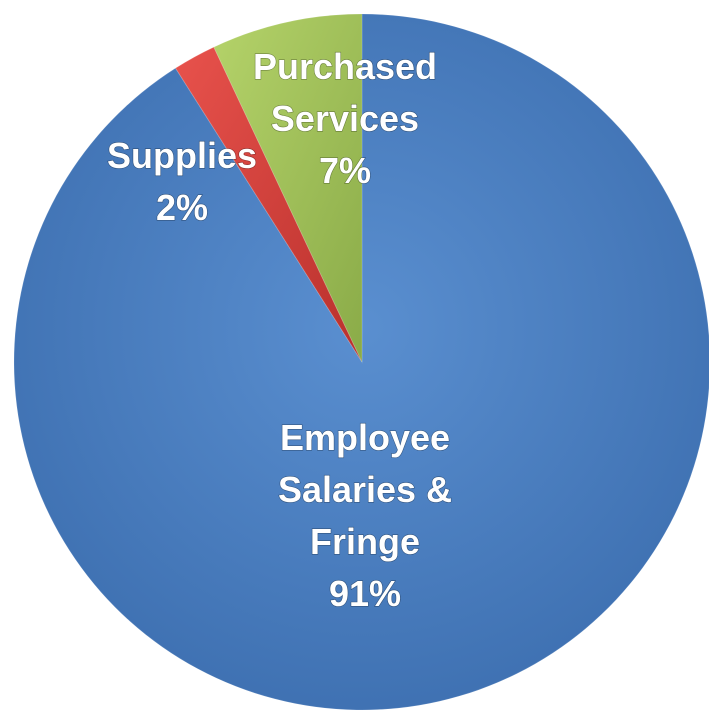 The image size is (709, 711). Describe the element at coordinates (345, 170) in the screenshot. I see `slice-value-label: 7%` at that location.